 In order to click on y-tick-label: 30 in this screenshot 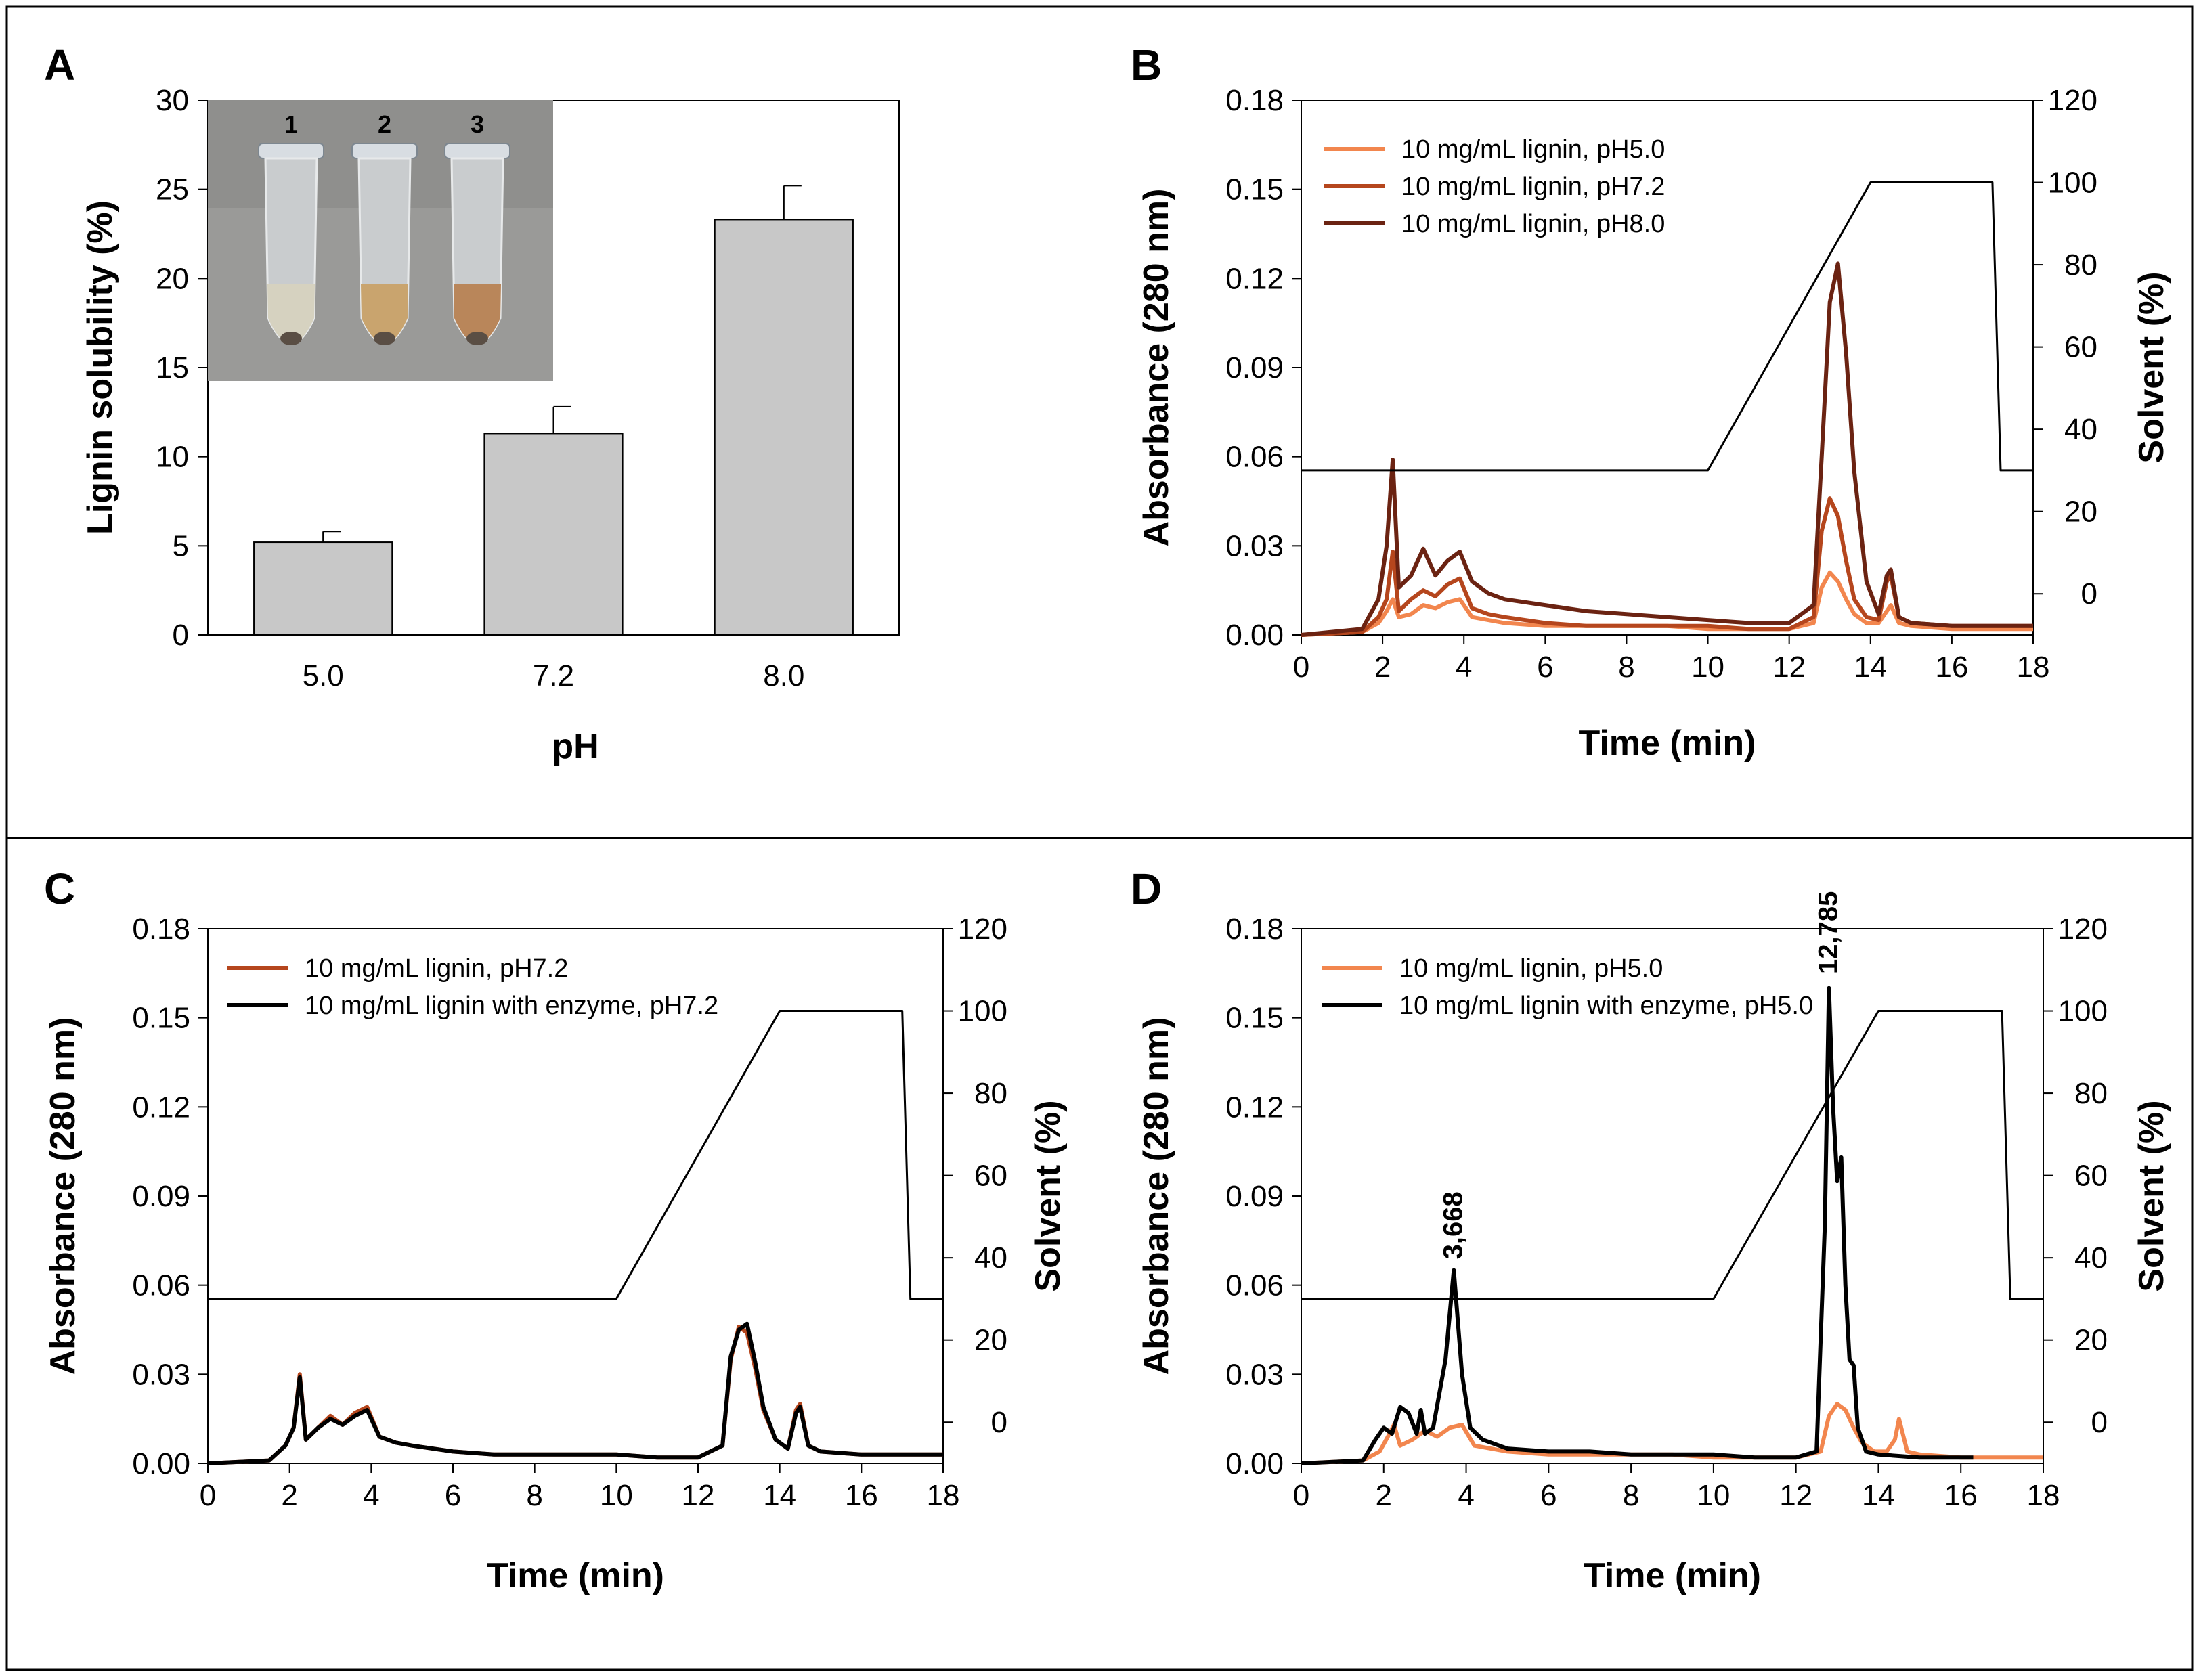, I will do `click(172, 100)`.